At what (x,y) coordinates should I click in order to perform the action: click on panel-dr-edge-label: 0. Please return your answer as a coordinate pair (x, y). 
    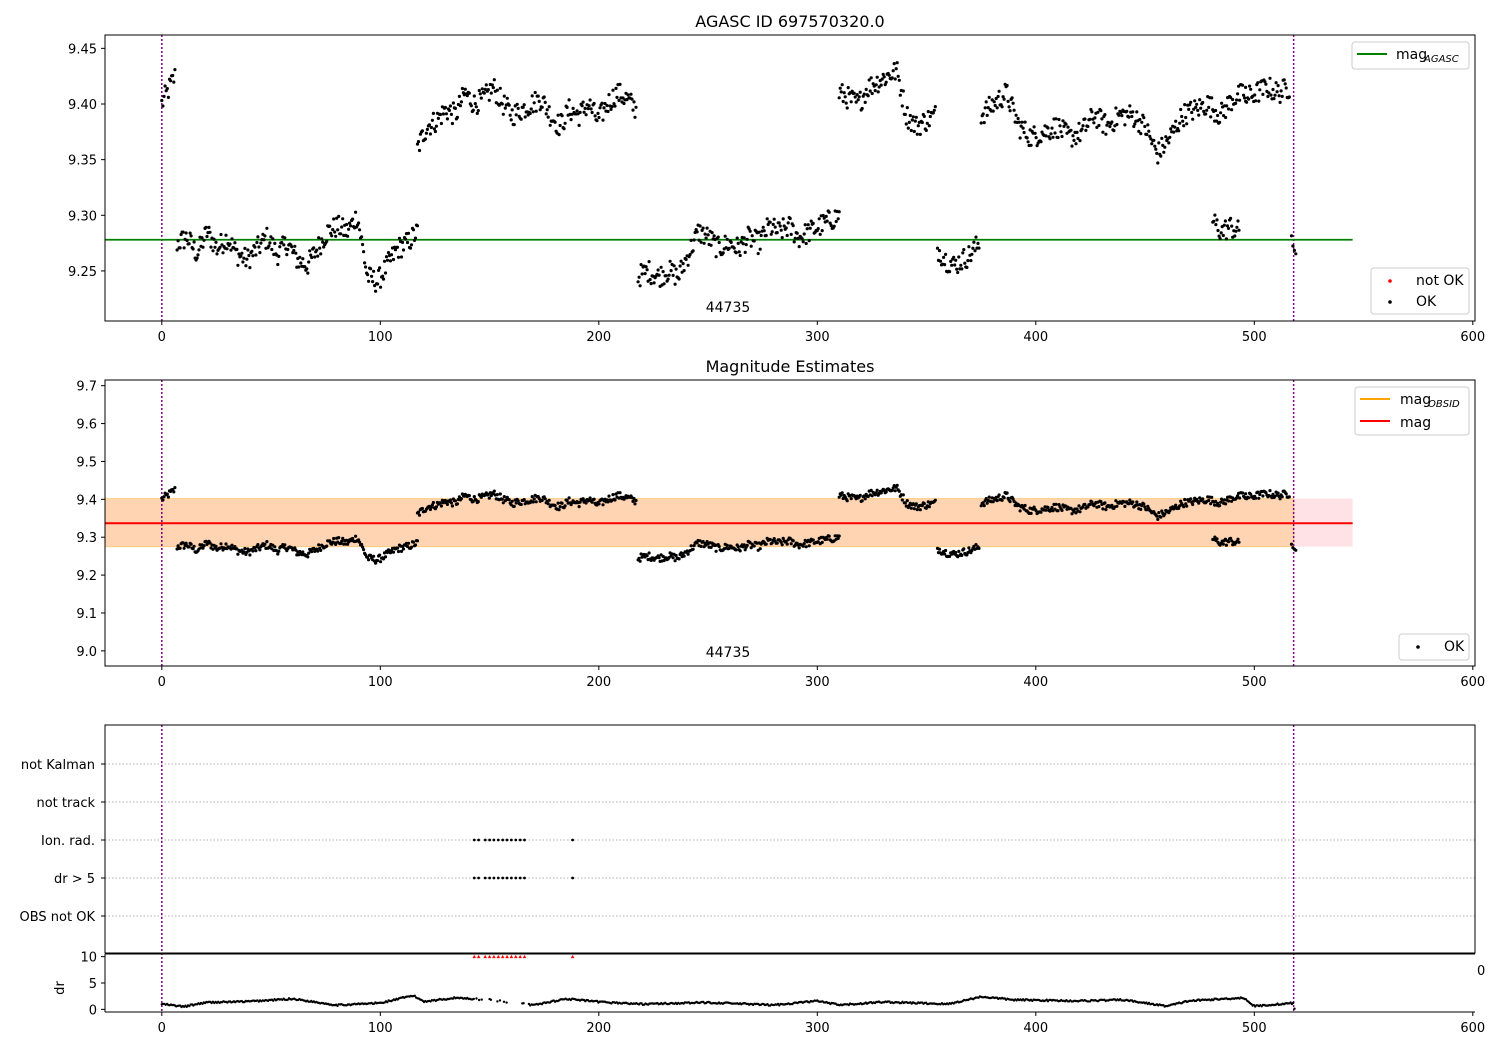
    Looking at the image, I should click on (1481, 971).